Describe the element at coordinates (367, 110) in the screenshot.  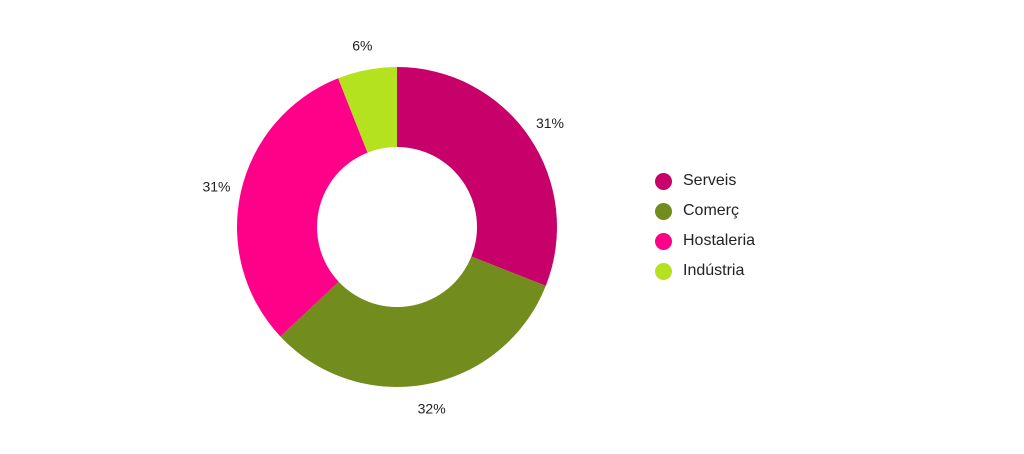
I see `slice-indústria` at that location.